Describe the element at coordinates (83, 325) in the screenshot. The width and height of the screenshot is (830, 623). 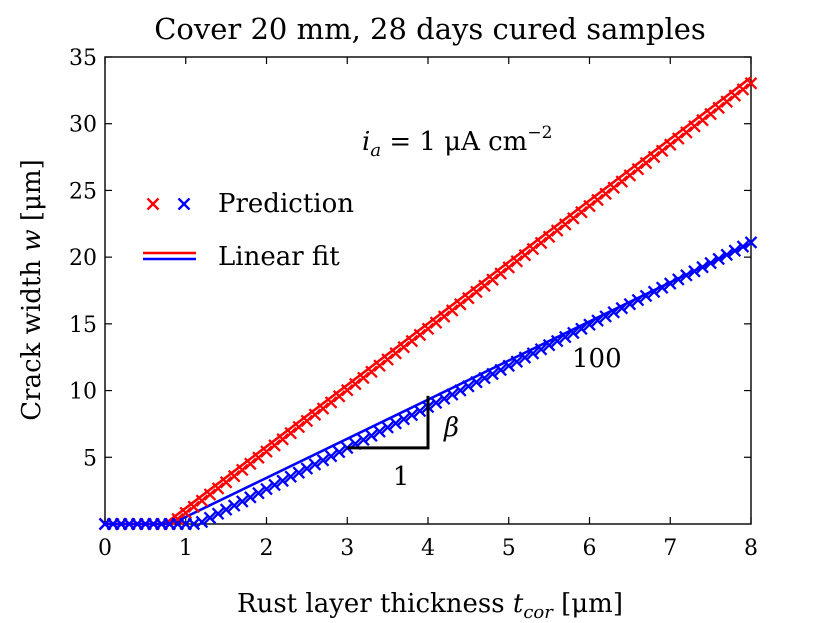
I see `y-tick-label-2: 15` at that location.